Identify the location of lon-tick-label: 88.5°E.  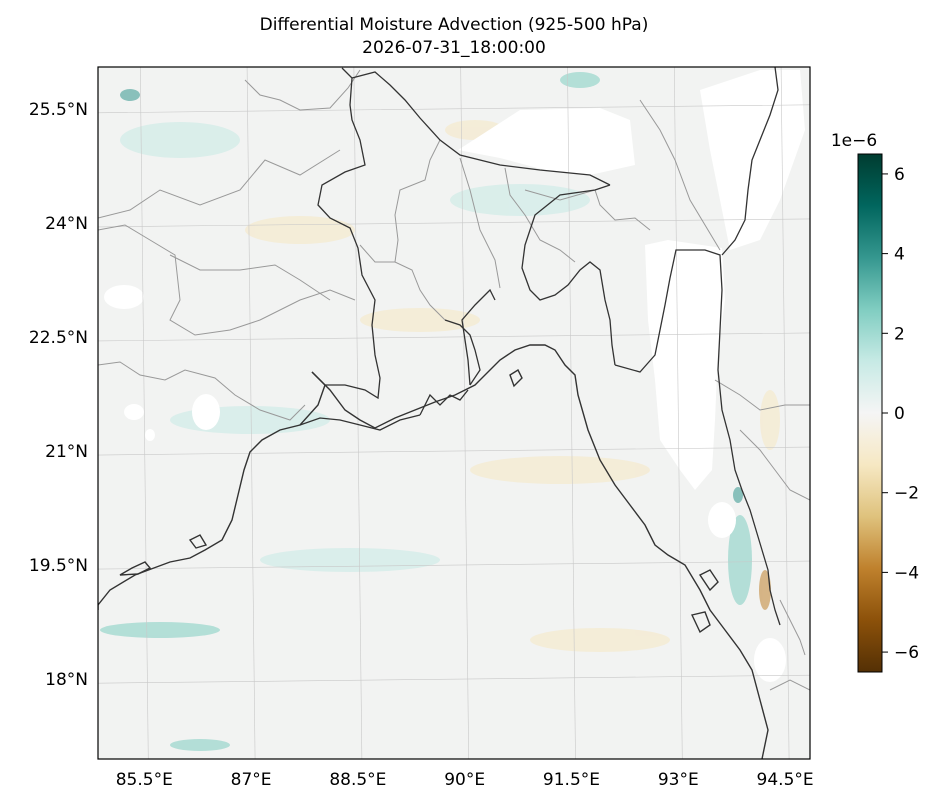
(357, 780).